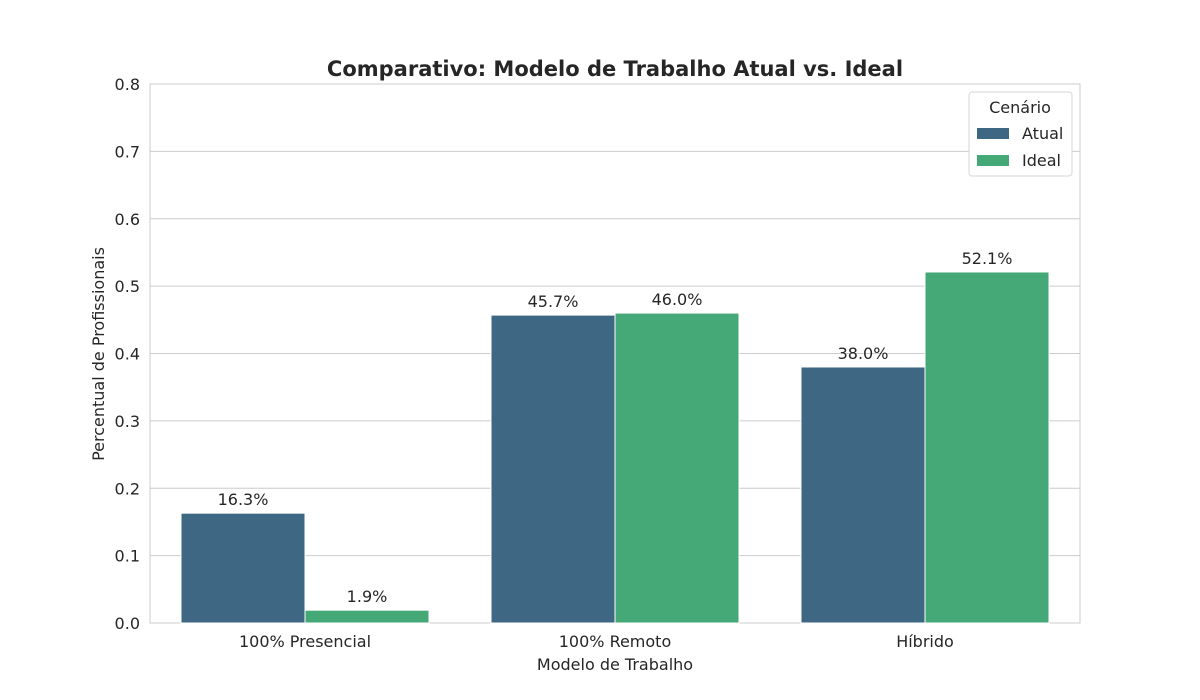 Image resolution: width=1200 pixels, height=700 pixels. I want to click on data-label: 38.0%, so click(863, 353).